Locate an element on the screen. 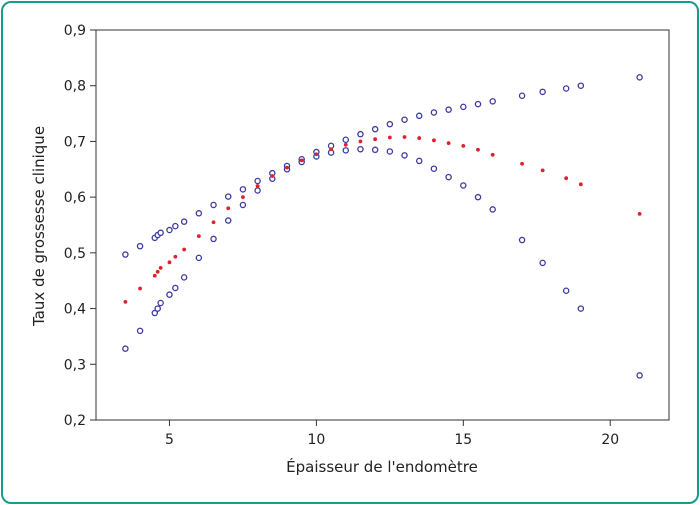 The image size is (700, 505). y-tick-label: 0,8 is located at coordinates (75, 87).